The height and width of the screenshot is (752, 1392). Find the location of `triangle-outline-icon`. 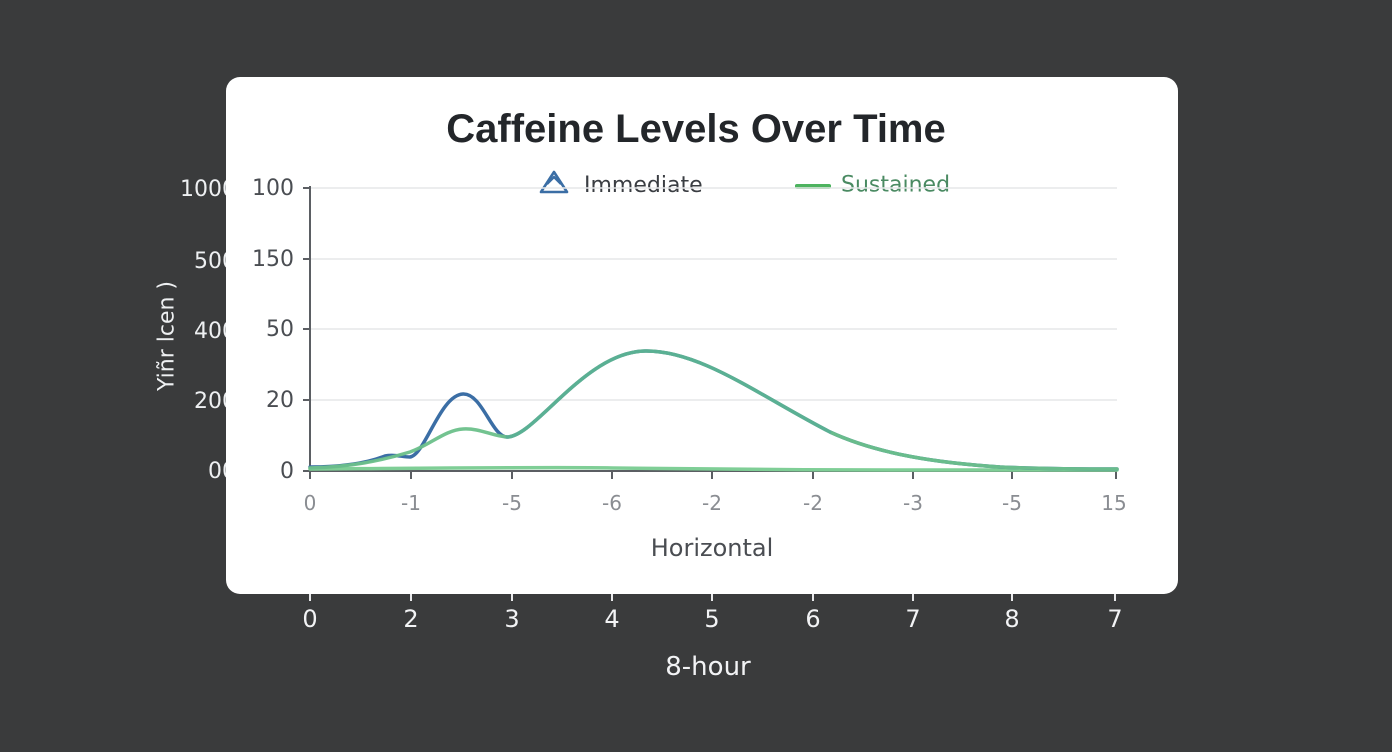

triangle-outline-icon is located at coordinates (554, 185).